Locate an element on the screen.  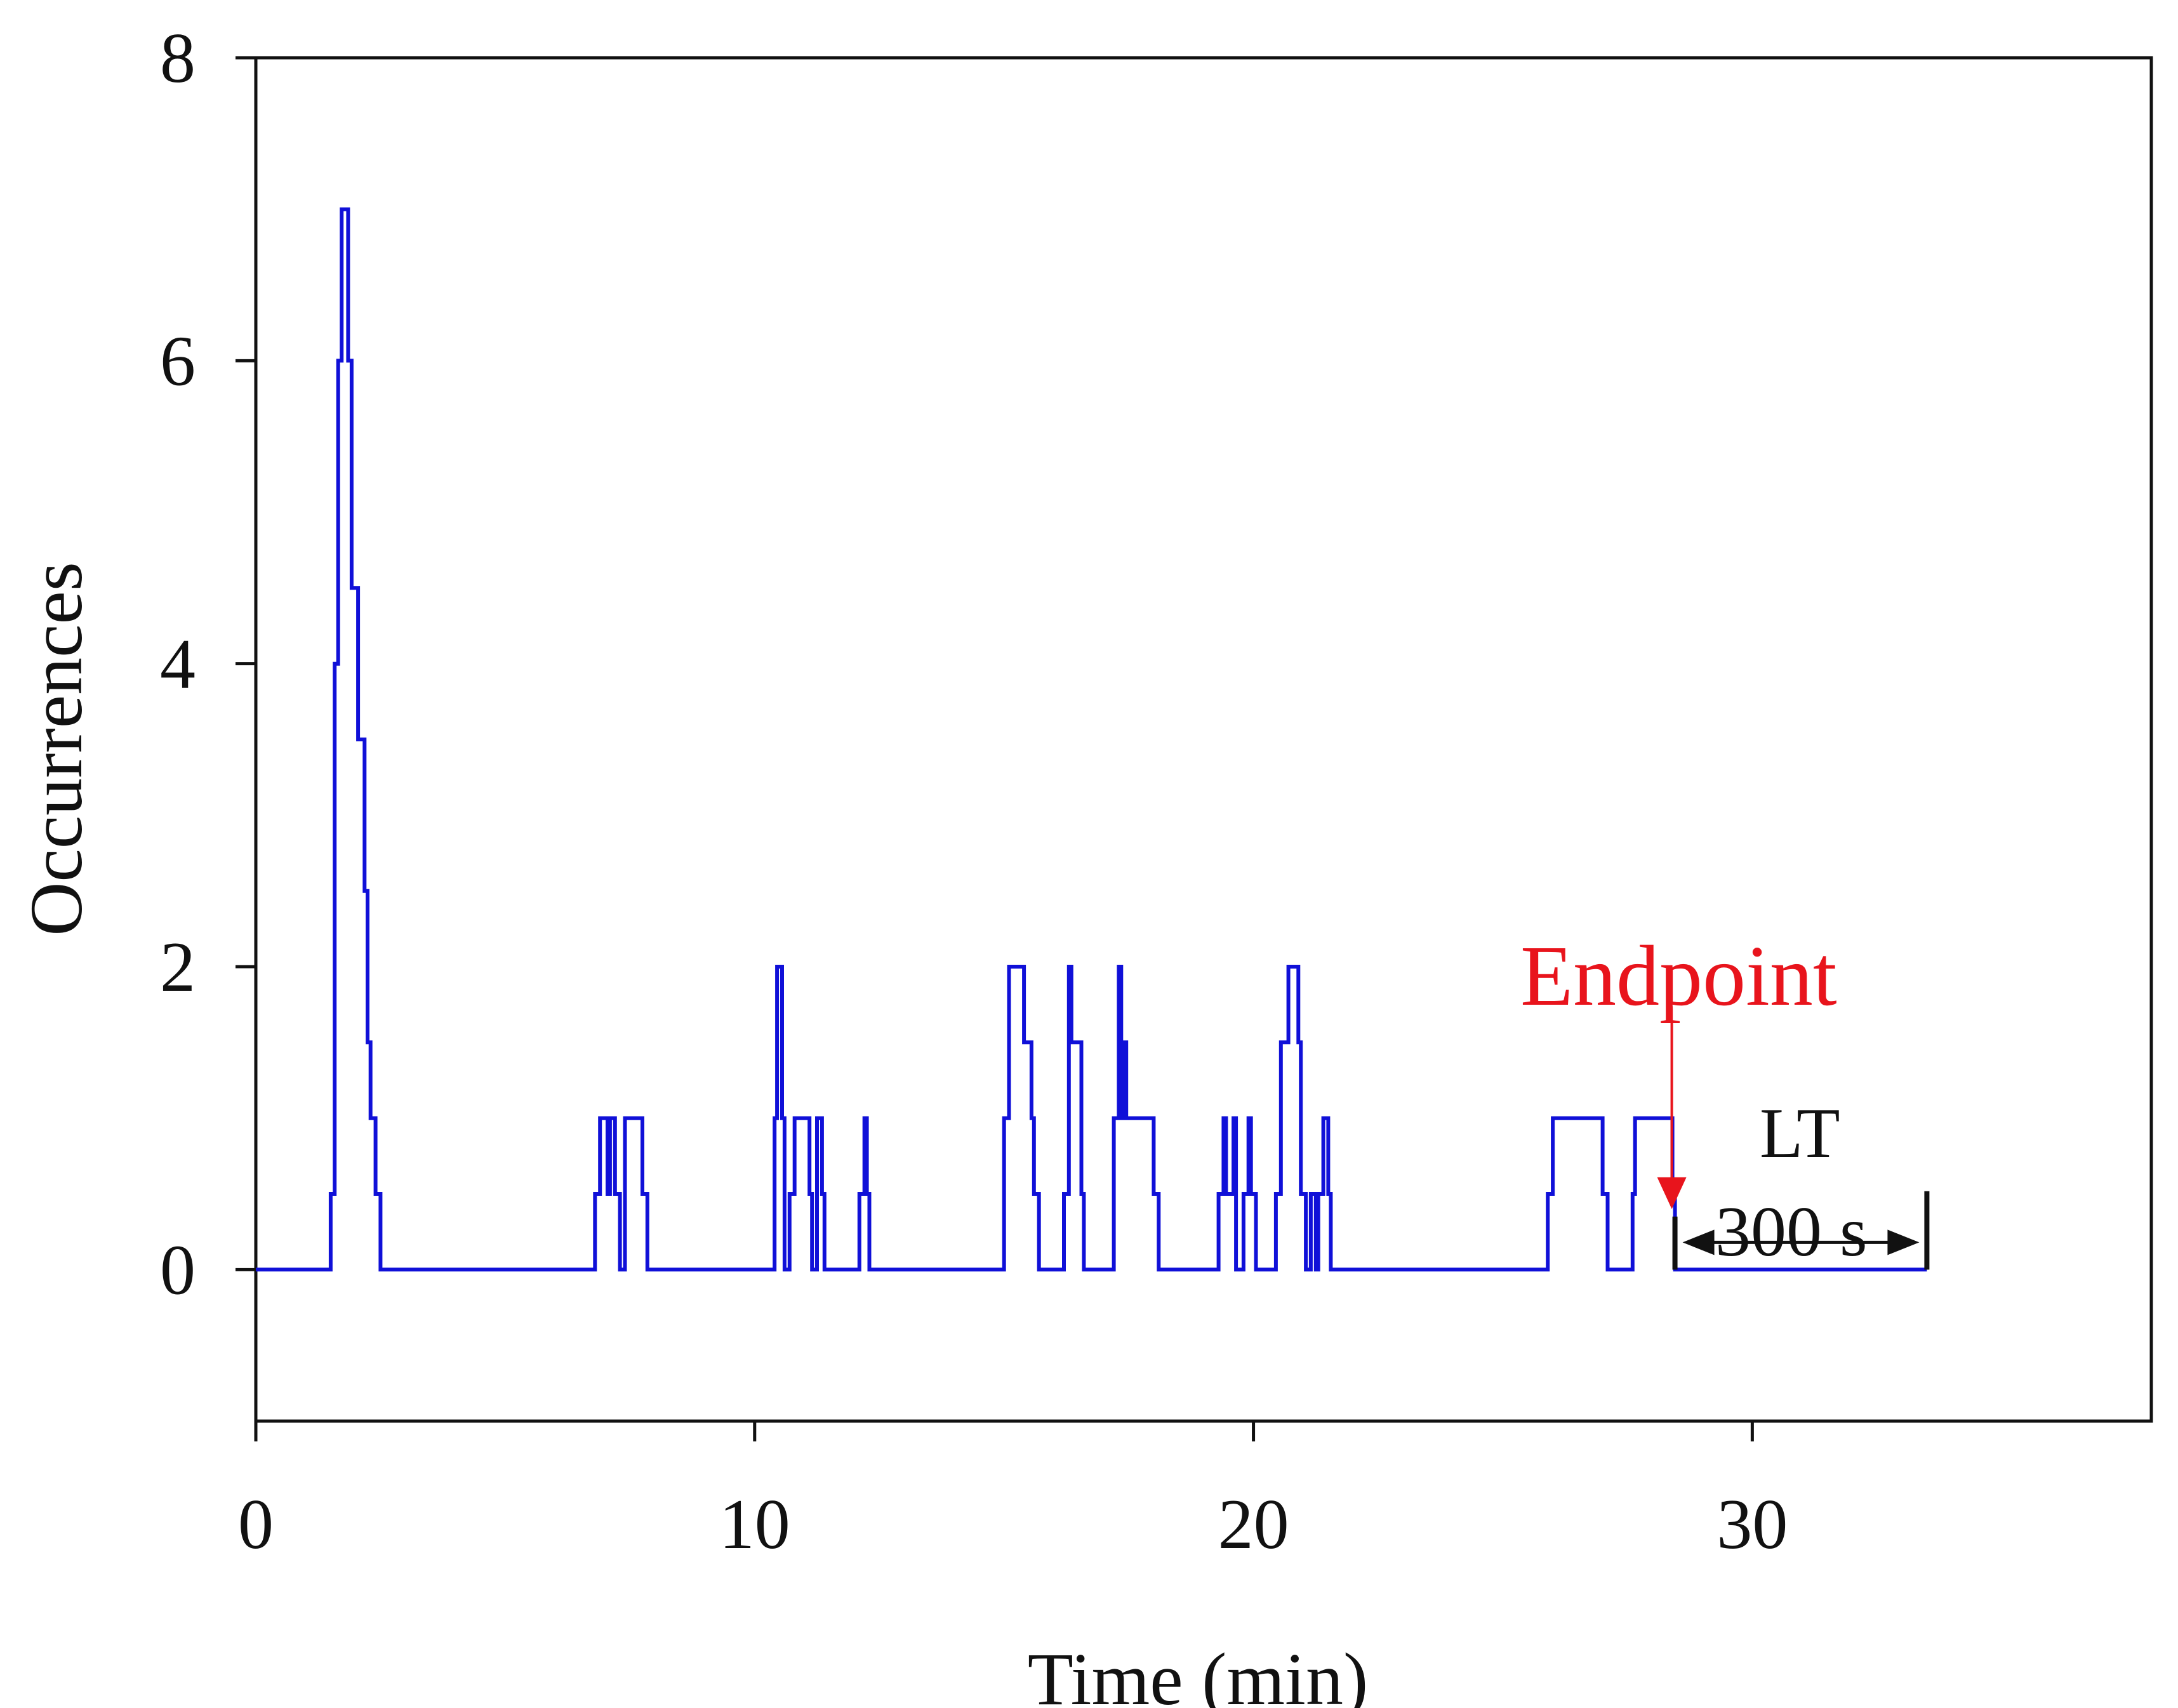
y-tick-label: 0 is located at coordinates (178, 1270).